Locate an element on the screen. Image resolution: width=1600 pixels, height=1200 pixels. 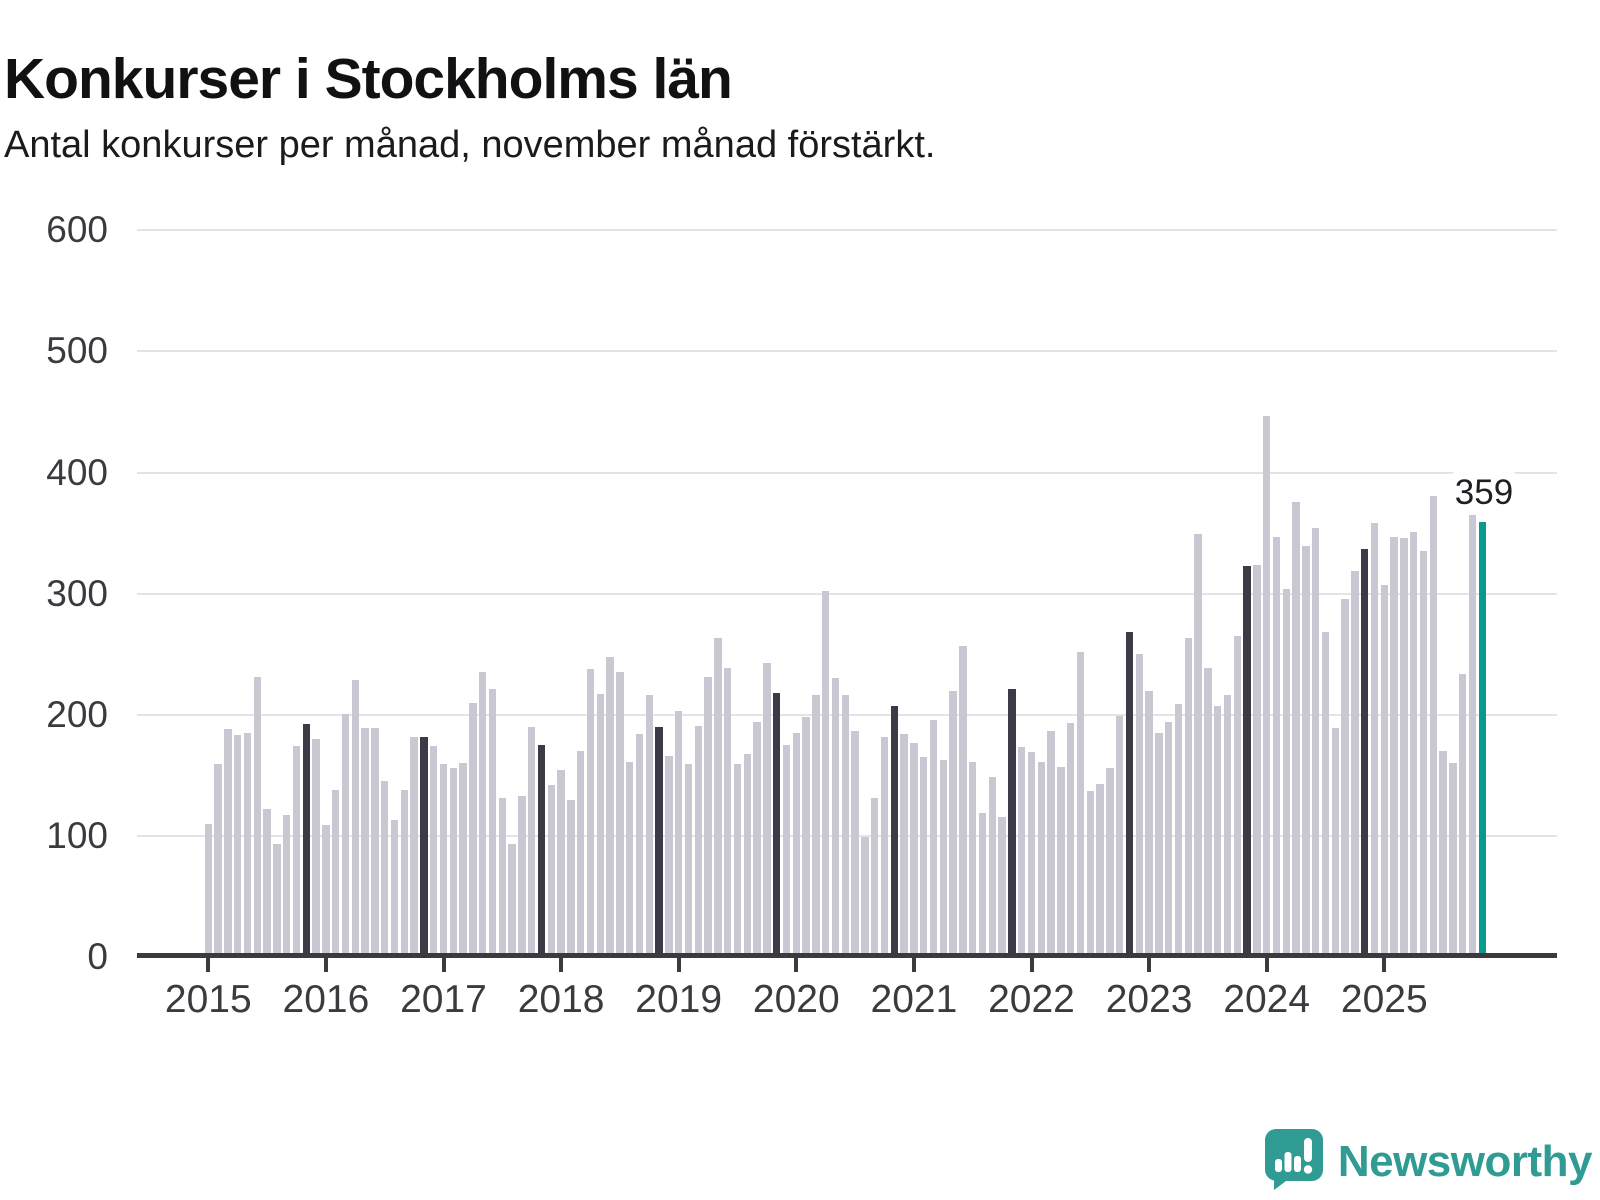
x-axis-tick-2017 is located at coordinates (443, 965).